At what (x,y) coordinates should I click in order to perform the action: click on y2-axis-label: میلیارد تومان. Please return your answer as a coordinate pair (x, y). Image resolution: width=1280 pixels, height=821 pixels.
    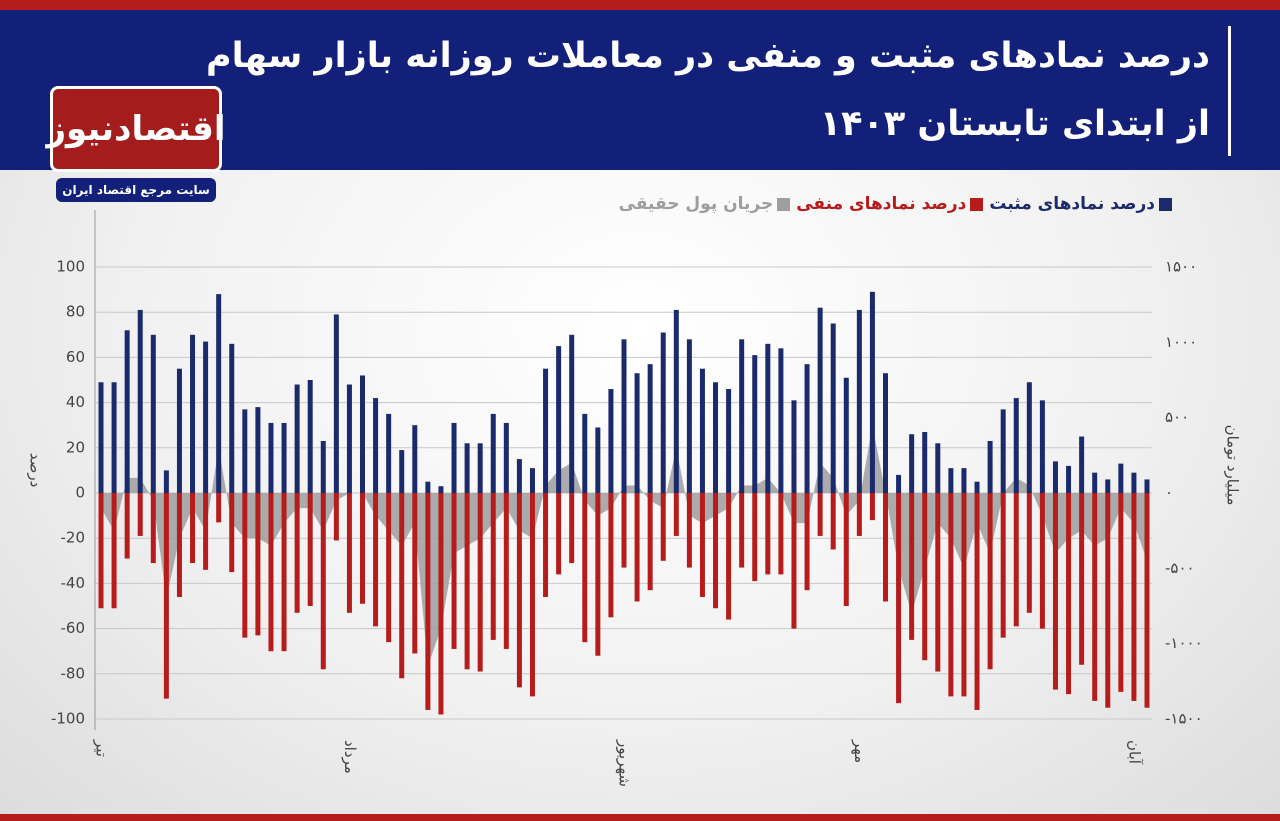
    Looking at the image, I should click on (1233, 465).